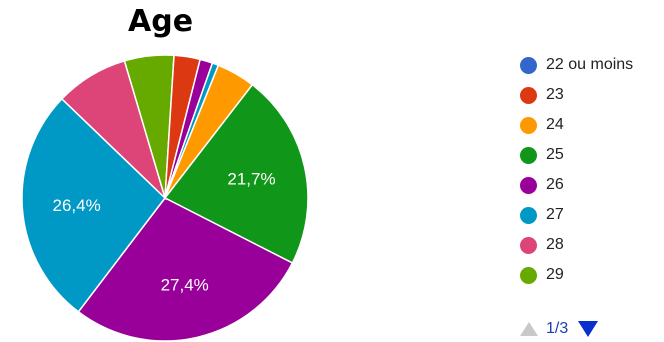 Image resolution: width=664 pixels, height=342 pixels. I want to click on legend-item: 24, so click(576, 125).